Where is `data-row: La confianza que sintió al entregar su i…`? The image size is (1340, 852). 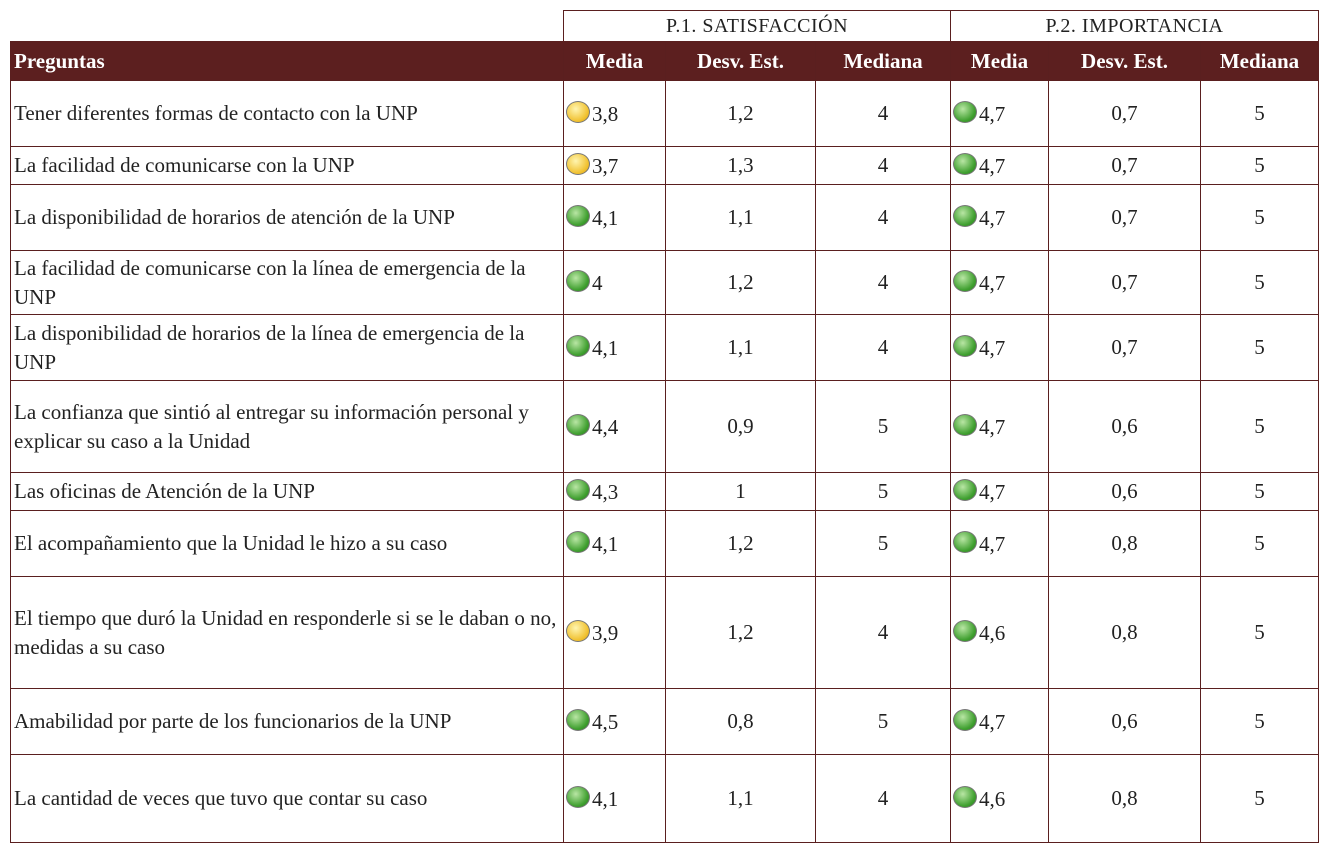
data-row: La confianza que sintió al entregar su i… is located at coordinates (664, 426).